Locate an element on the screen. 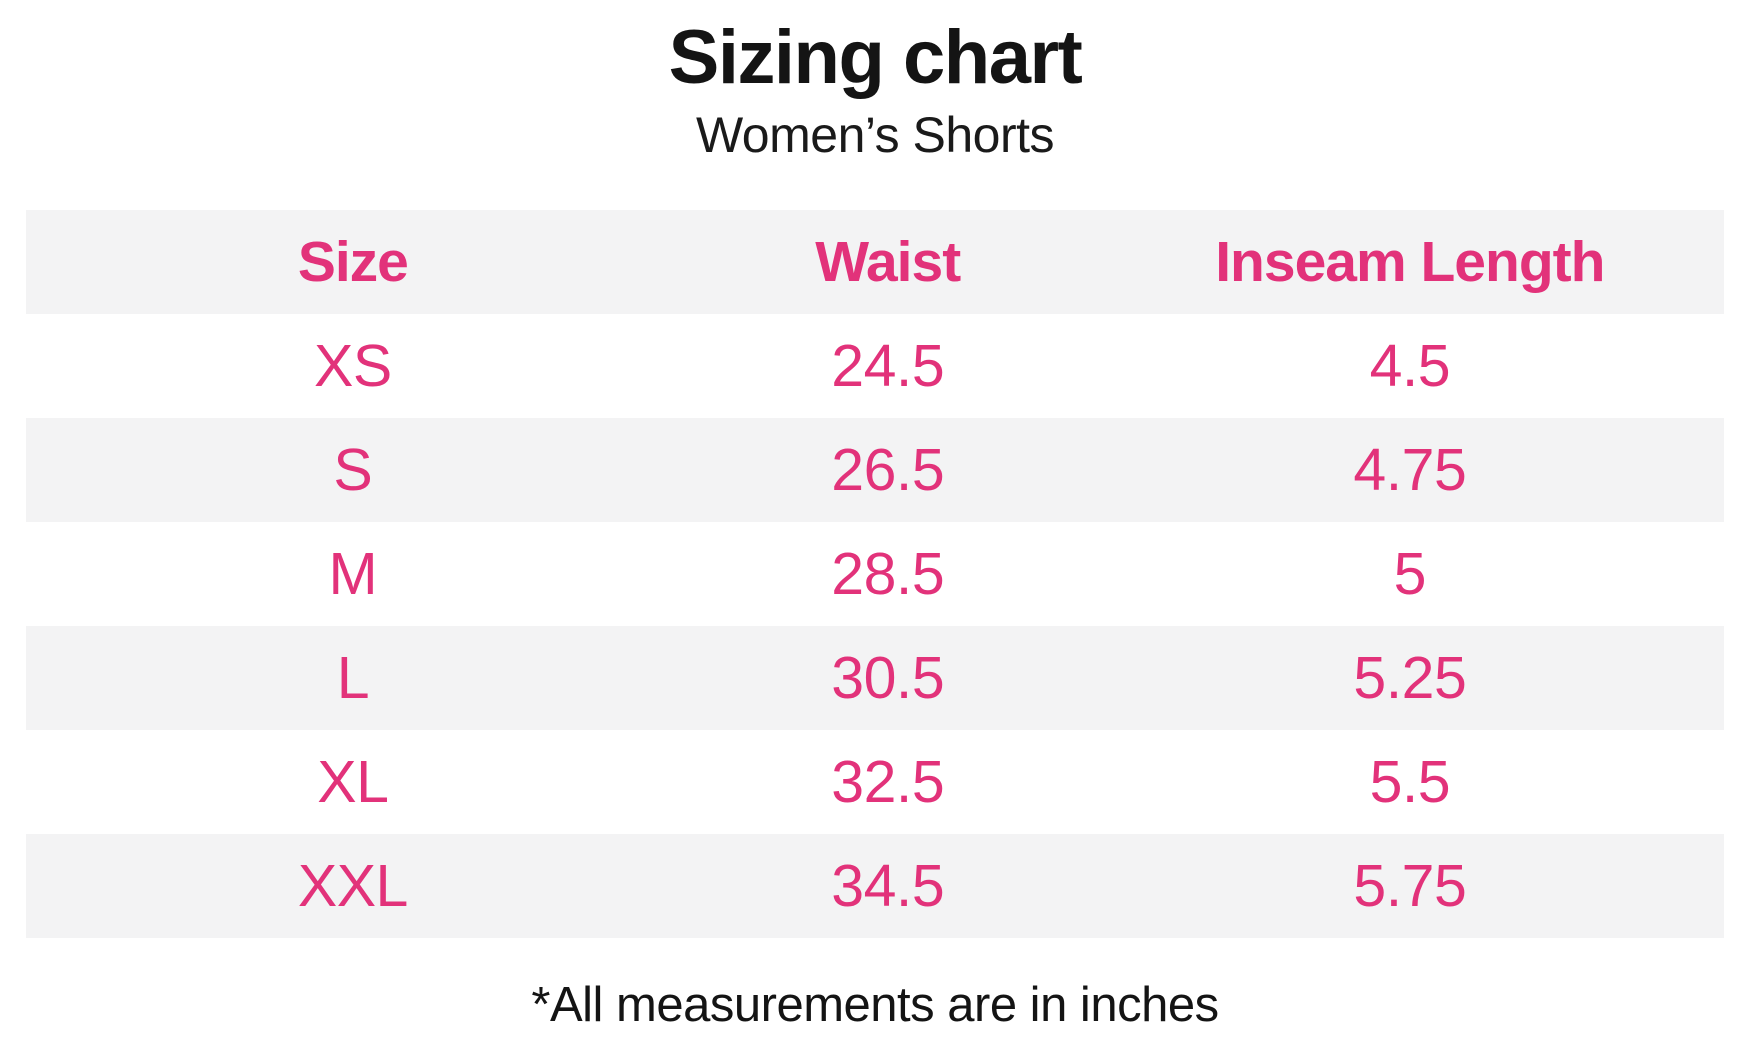 Image resolution: width=1750 pixels, height=1056 pixels. measurements-footnote: *All measurements are in inches is located at coordinates (875, 1005).